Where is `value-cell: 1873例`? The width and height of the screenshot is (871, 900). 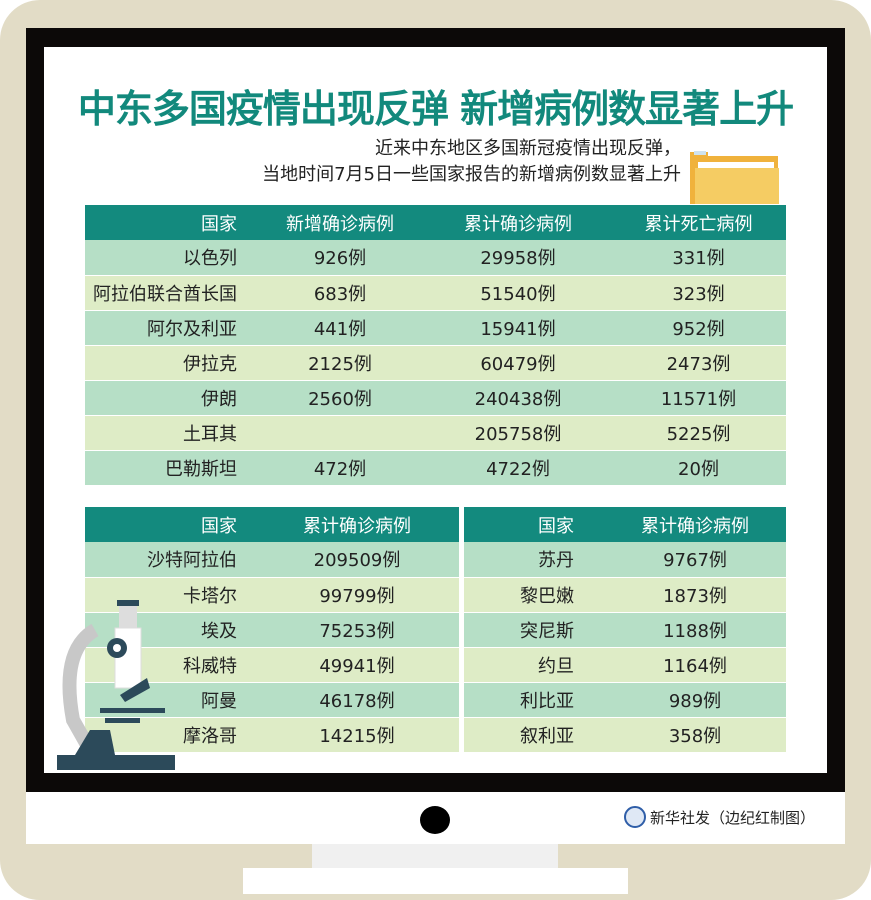 value-cell: 1873例 is located at coordinates (695, 595).